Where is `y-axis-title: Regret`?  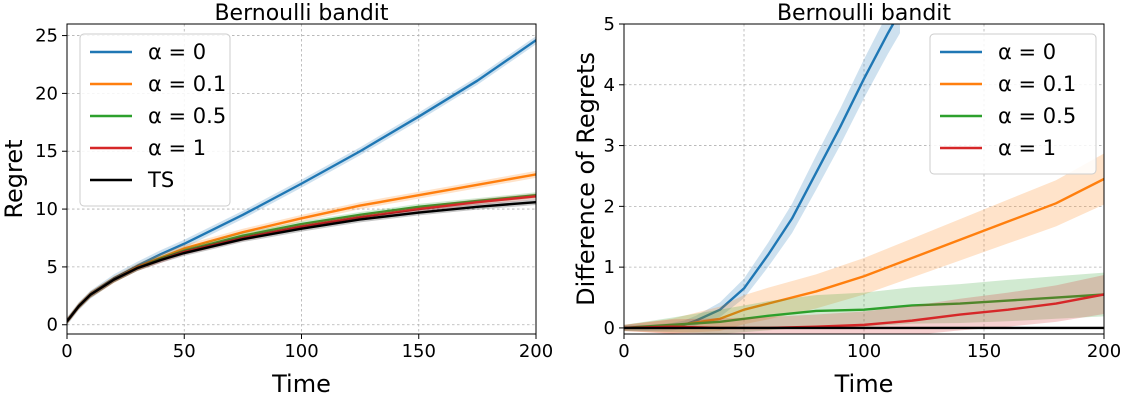 y-axis-title: Regret is located at coordinates (14, 178).